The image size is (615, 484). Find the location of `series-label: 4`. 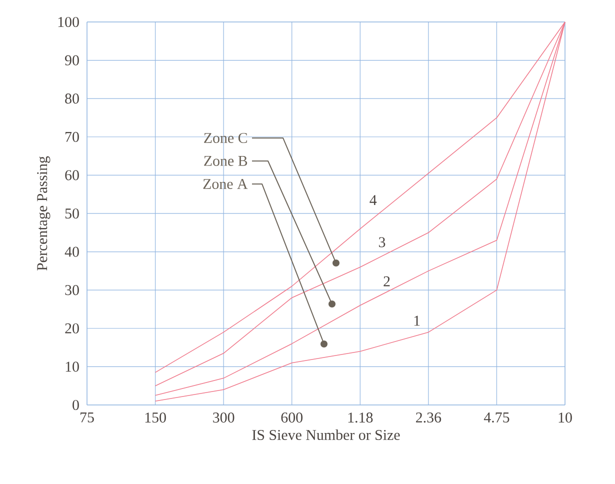

series-label: 4 is located at coordinates (373, 200).